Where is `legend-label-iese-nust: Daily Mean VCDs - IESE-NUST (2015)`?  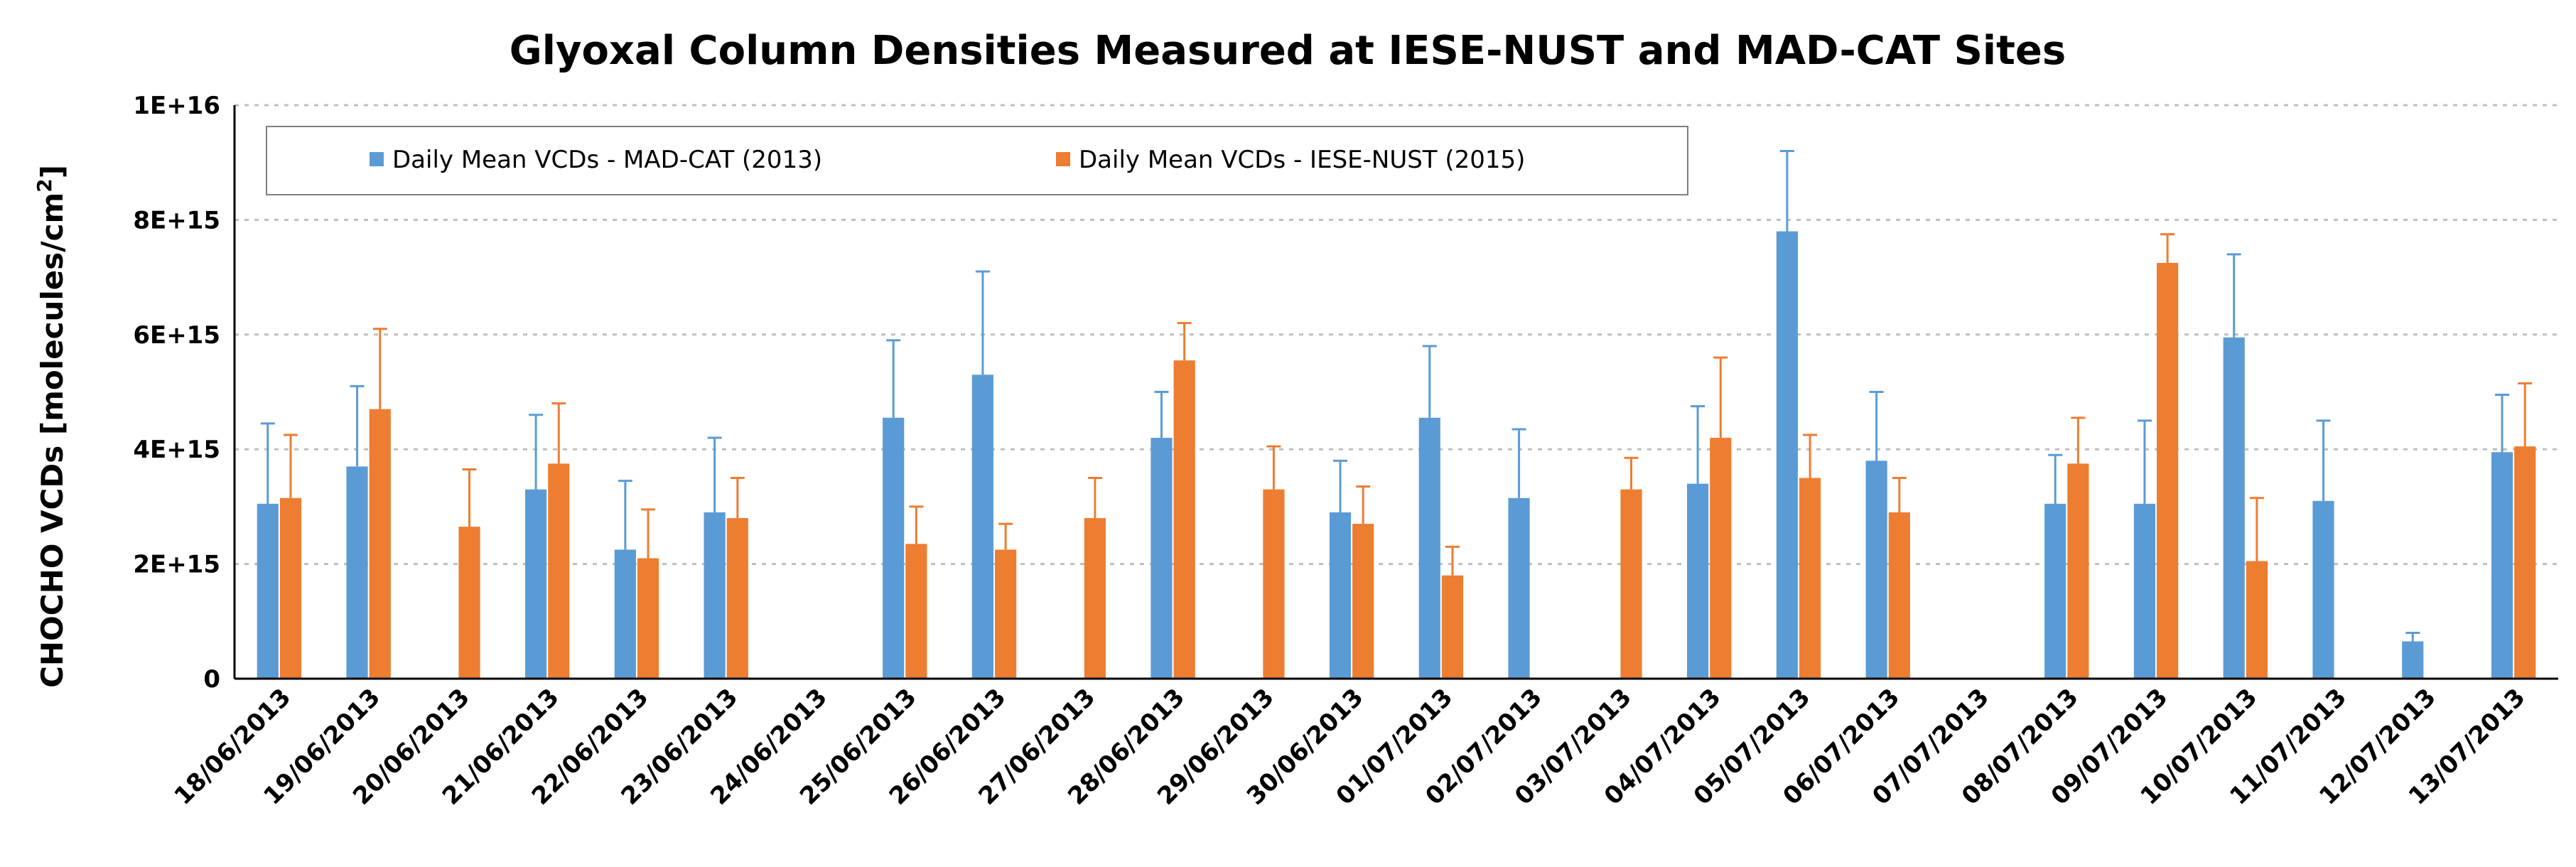 legend-label-iese-nust: Daily Mean VCDs - IESE-NUST (2015) is located at coordinates (1302, 160).